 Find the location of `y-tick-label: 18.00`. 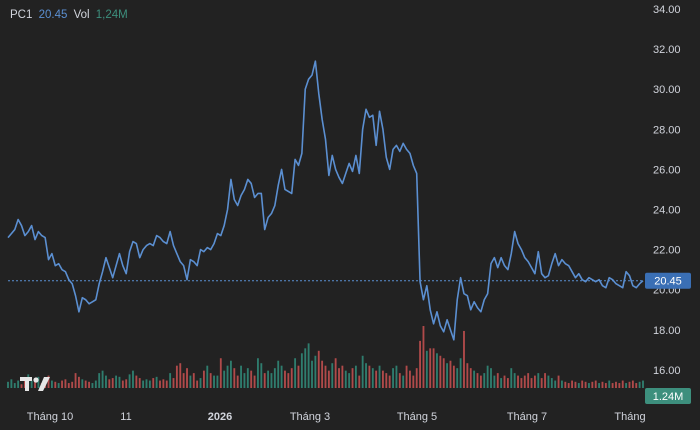

y-tick-label: 18.00 is located at coordinates (667, 331).